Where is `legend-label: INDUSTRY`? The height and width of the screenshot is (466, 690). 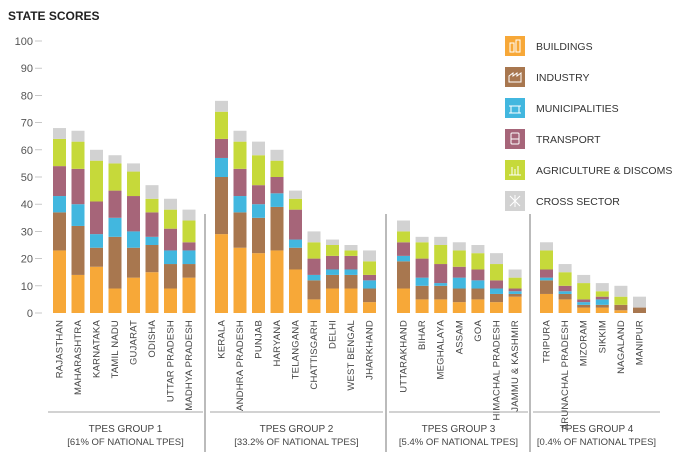
legend-label: INDUSTRY is located at coordinates (562, 78).